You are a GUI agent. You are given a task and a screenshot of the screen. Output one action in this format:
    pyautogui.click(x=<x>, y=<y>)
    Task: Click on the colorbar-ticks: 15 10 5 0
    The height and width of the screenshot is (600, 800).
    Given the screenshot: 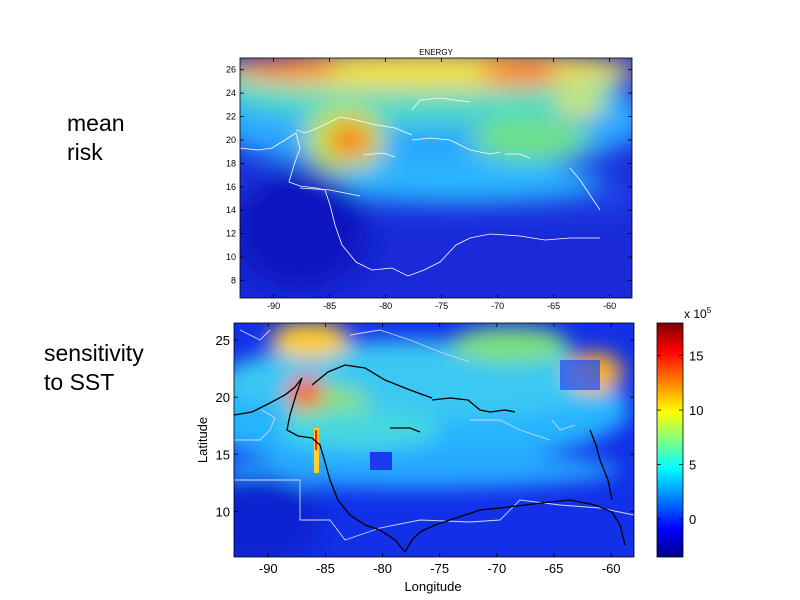 What is the action you would take?
    pyautogui.click(x=680, y=438)
    